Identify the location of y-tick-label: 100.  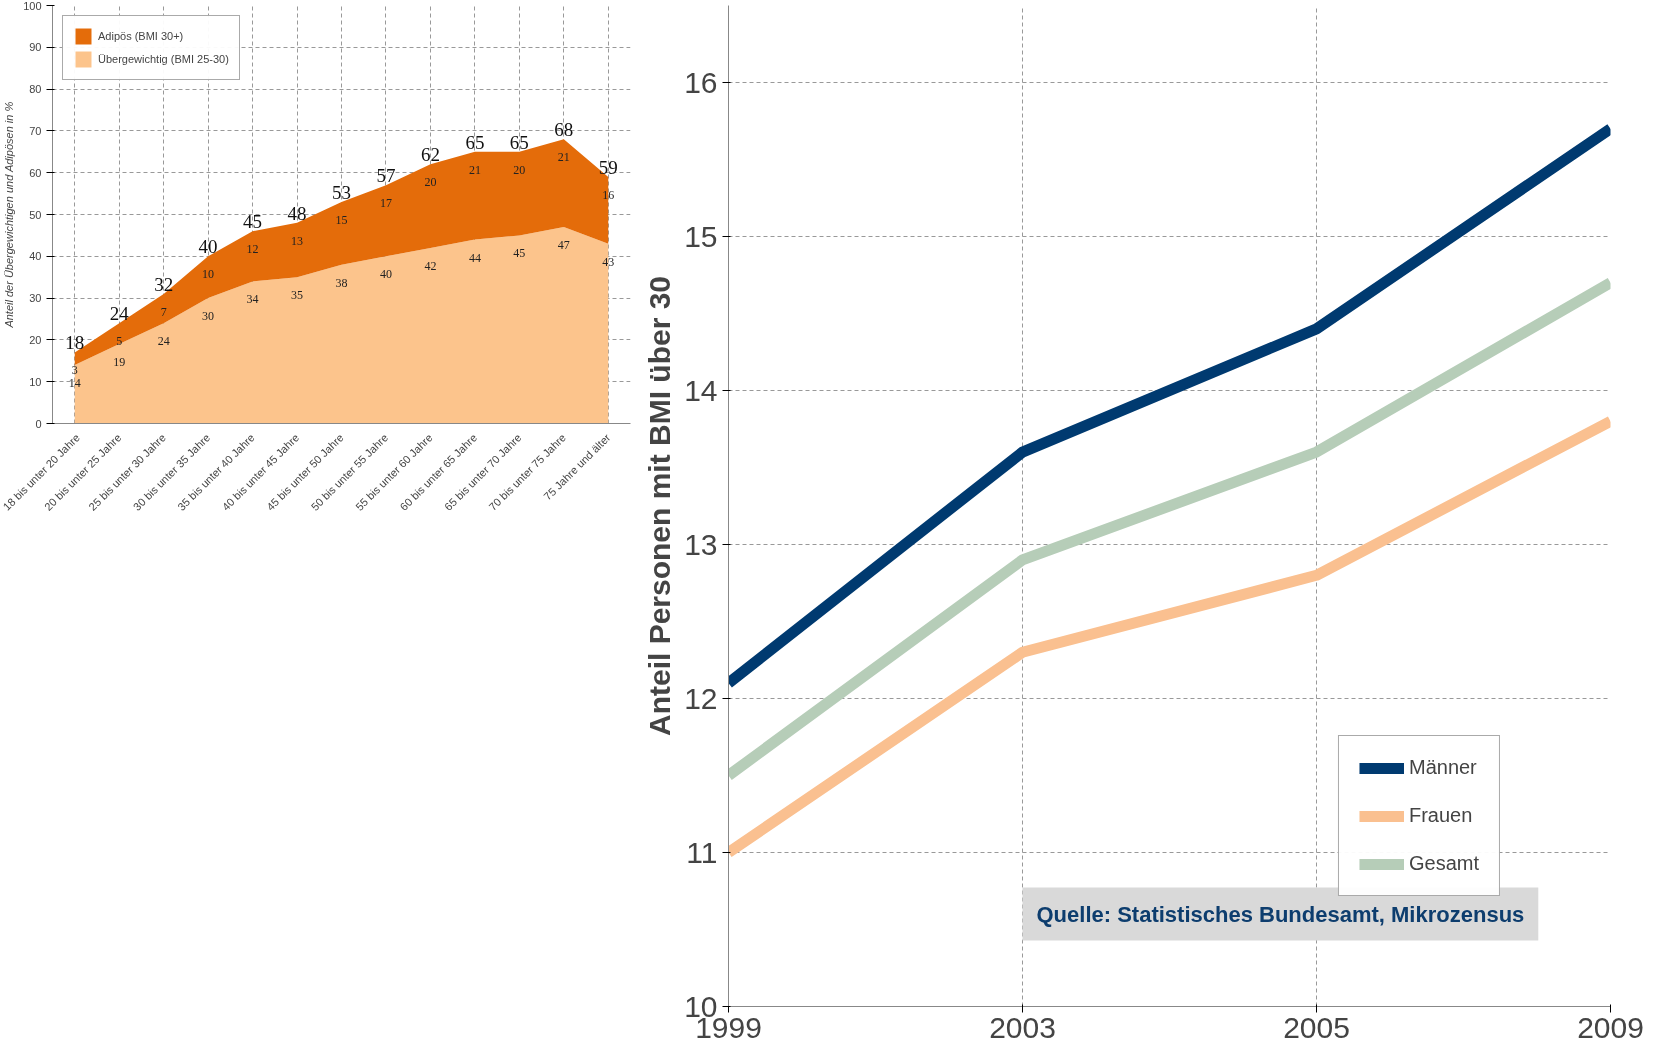
(32, 6).